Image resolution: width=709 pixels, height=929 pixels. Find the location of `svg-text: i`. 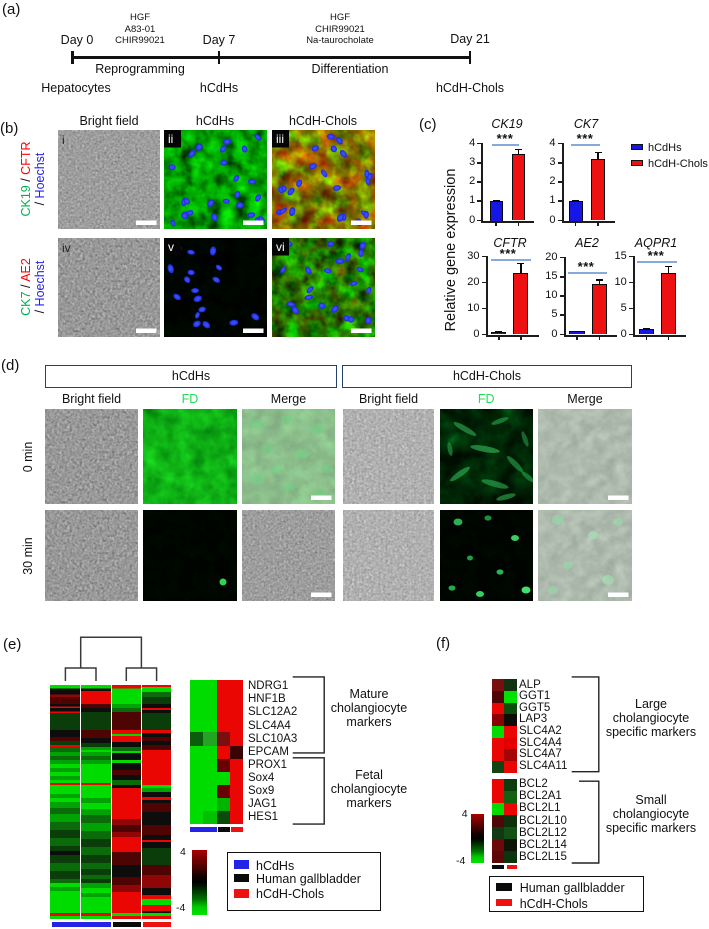

svg-text: i is located at coordinates (63, 140).